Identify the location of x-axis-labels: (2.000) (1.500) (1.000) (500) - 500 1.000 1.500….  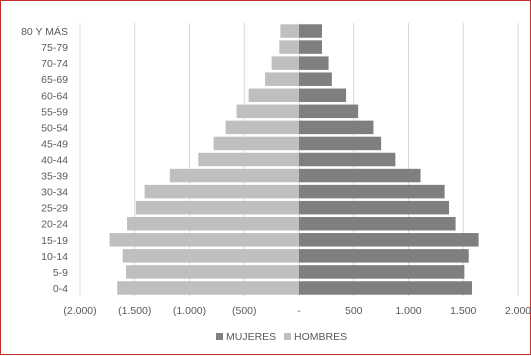
(297, 311).